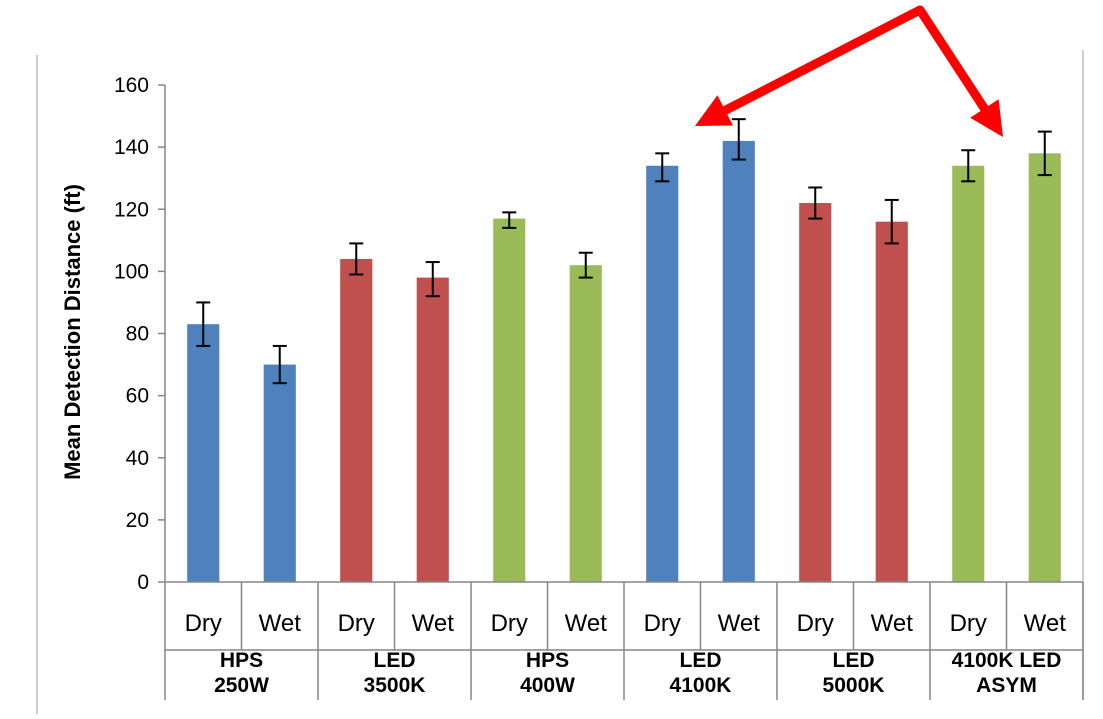  Describe the element at coordinates (547, 685) in the screenshot. I see `group-label: 400W` at that location.